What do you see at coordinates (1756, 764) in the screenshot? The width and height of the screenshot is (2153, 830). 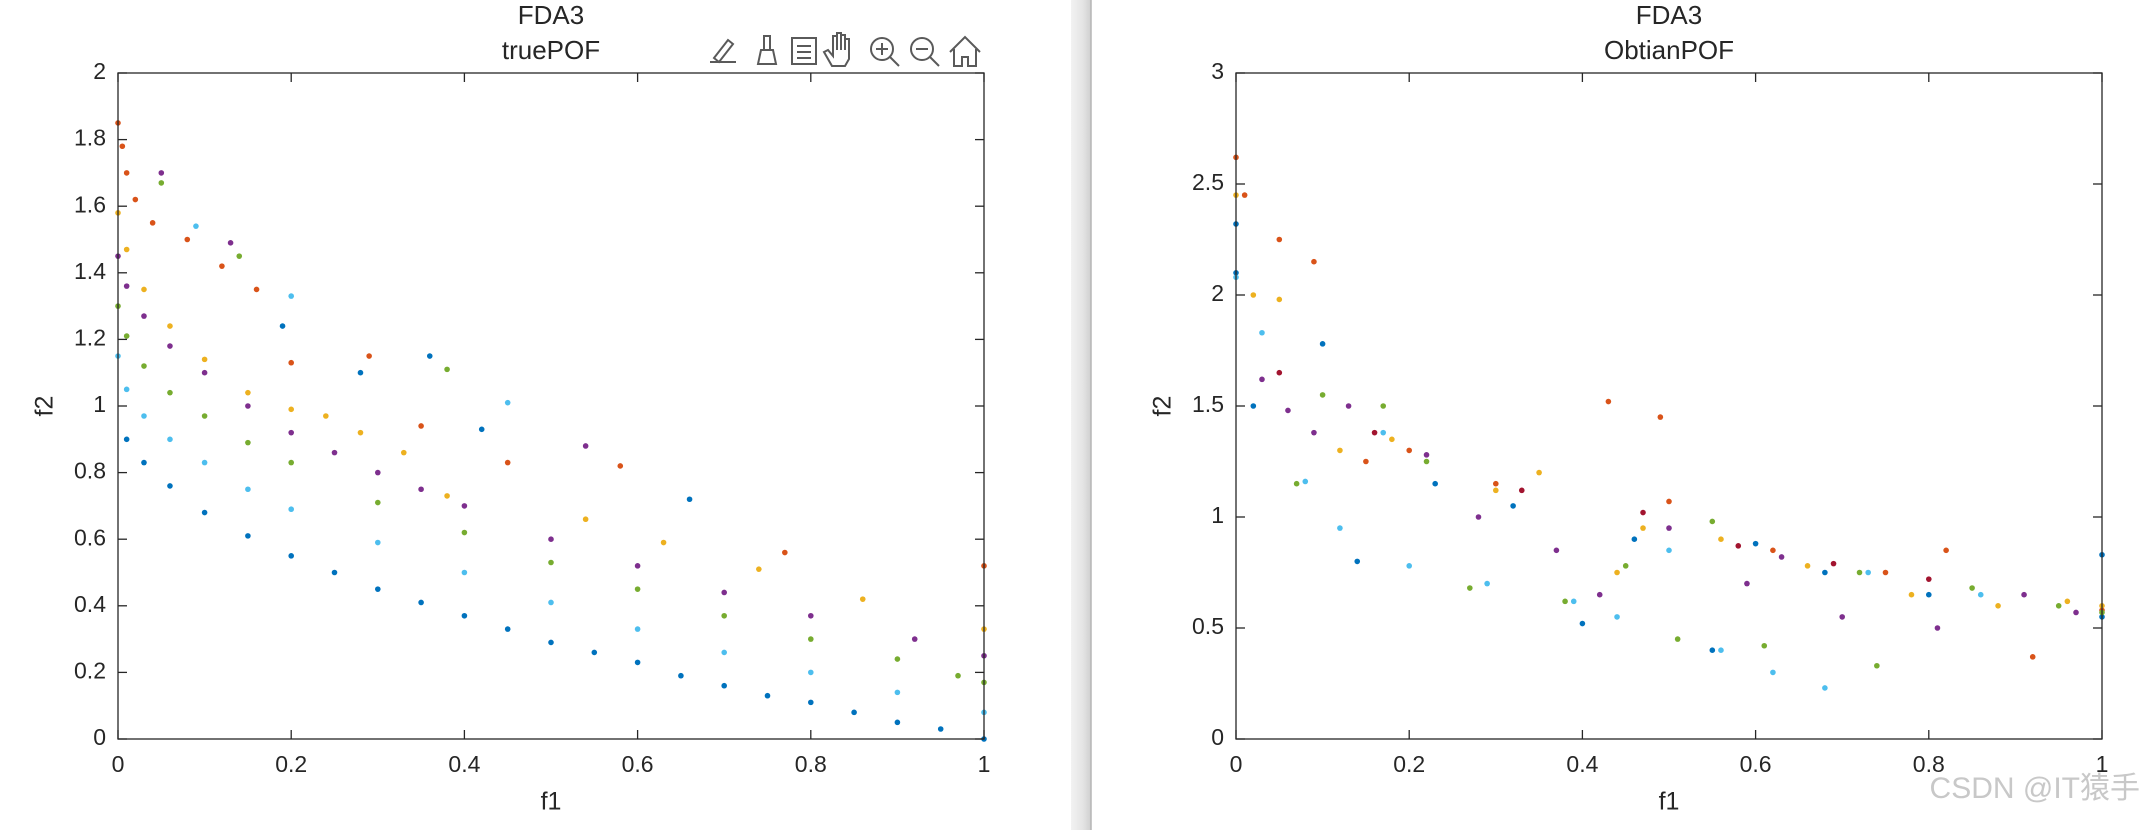 I see `x-tick-label: 0.6` at bounding box center [1756, 764].